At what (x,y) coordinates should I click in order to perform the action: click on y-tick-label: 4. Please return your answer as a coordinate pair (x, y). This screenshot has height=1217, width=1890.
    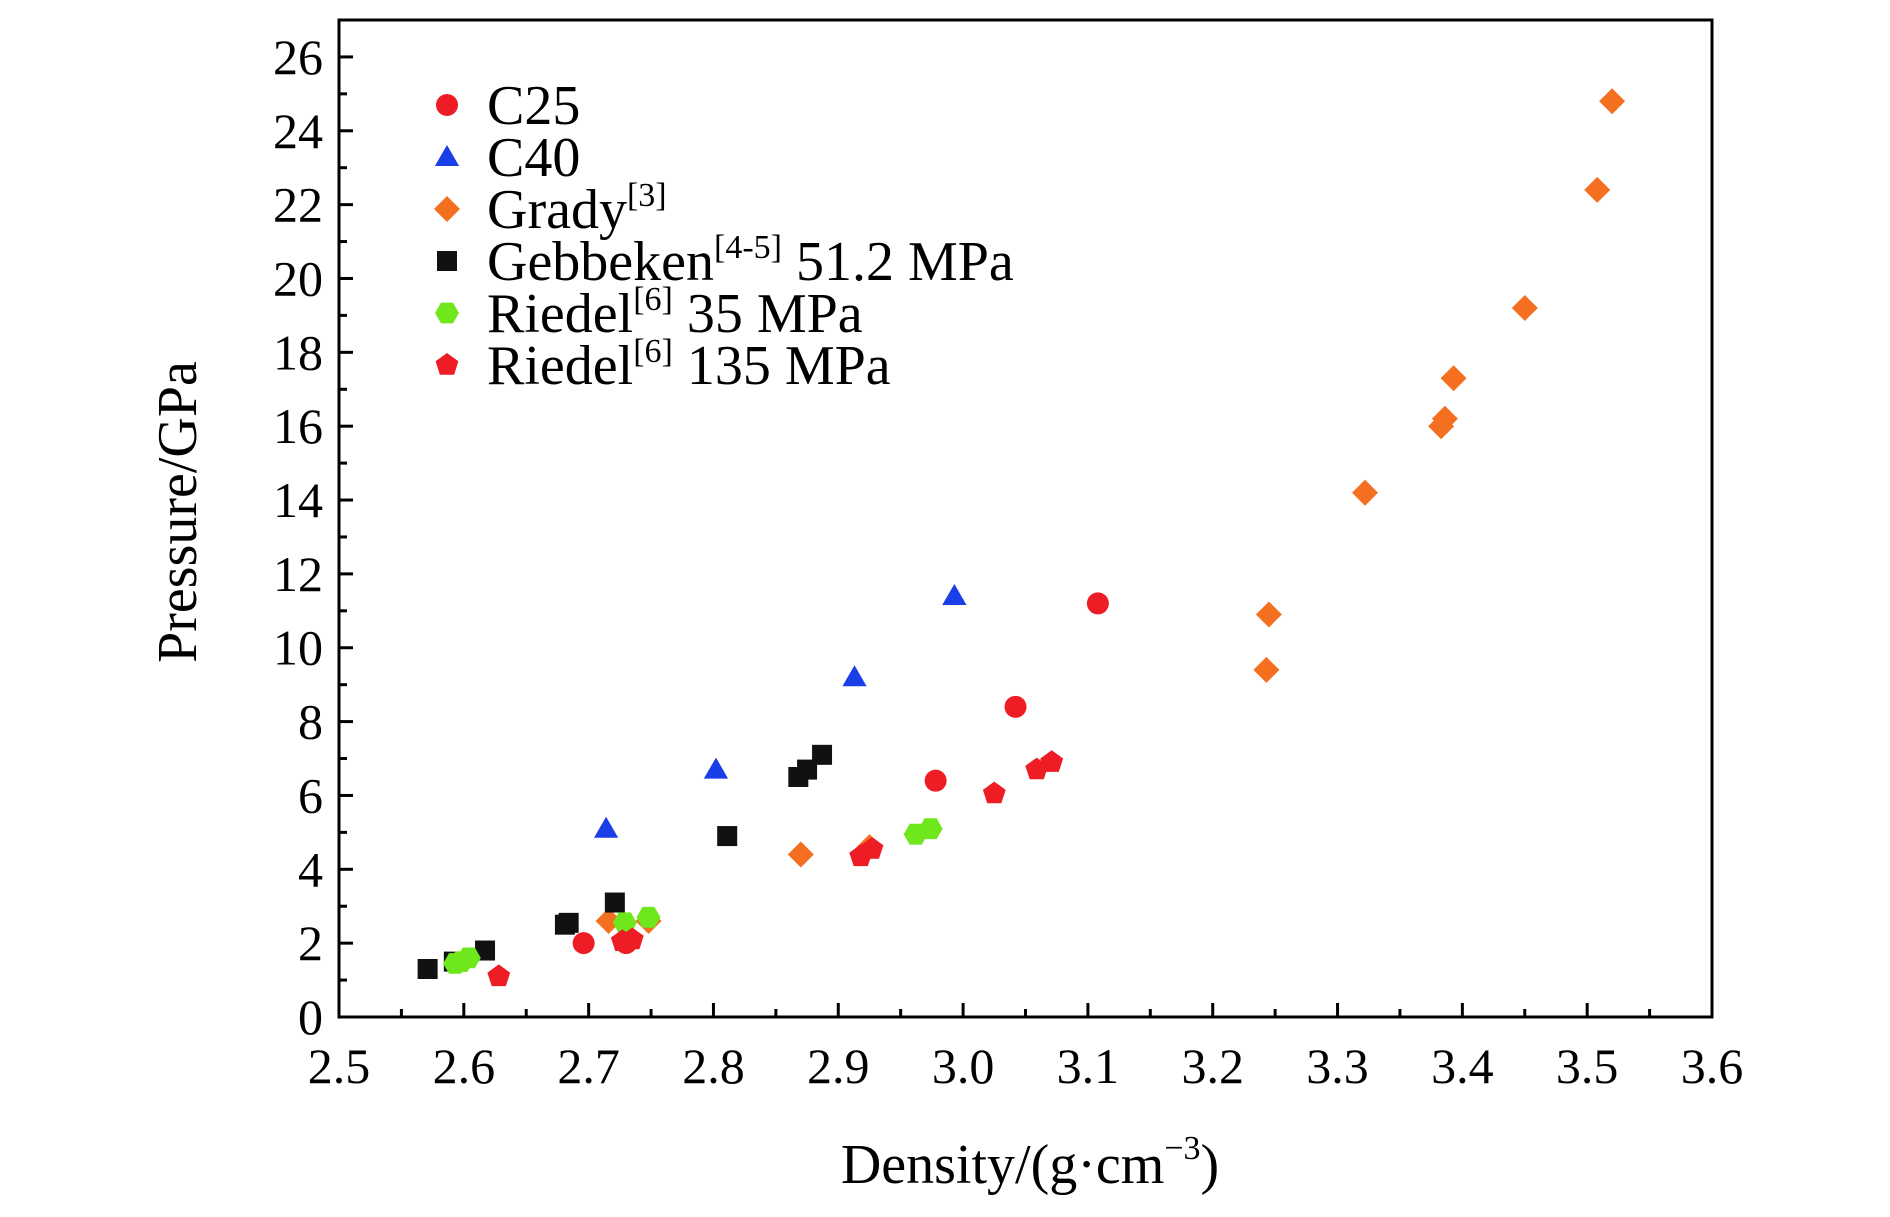
    Looking at the image, I should click on (310, 869).